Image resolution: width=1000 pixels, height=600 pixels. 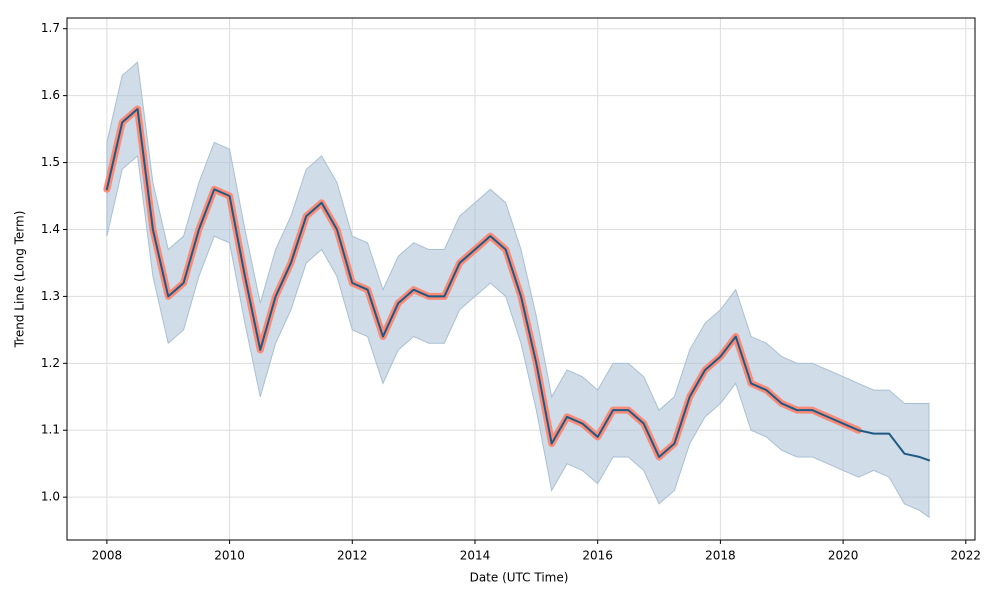 What do you see at coordinates (50, 363) in the screenshot?
I see `y-tick-label: 1.2` at bounding box center [50, 363].